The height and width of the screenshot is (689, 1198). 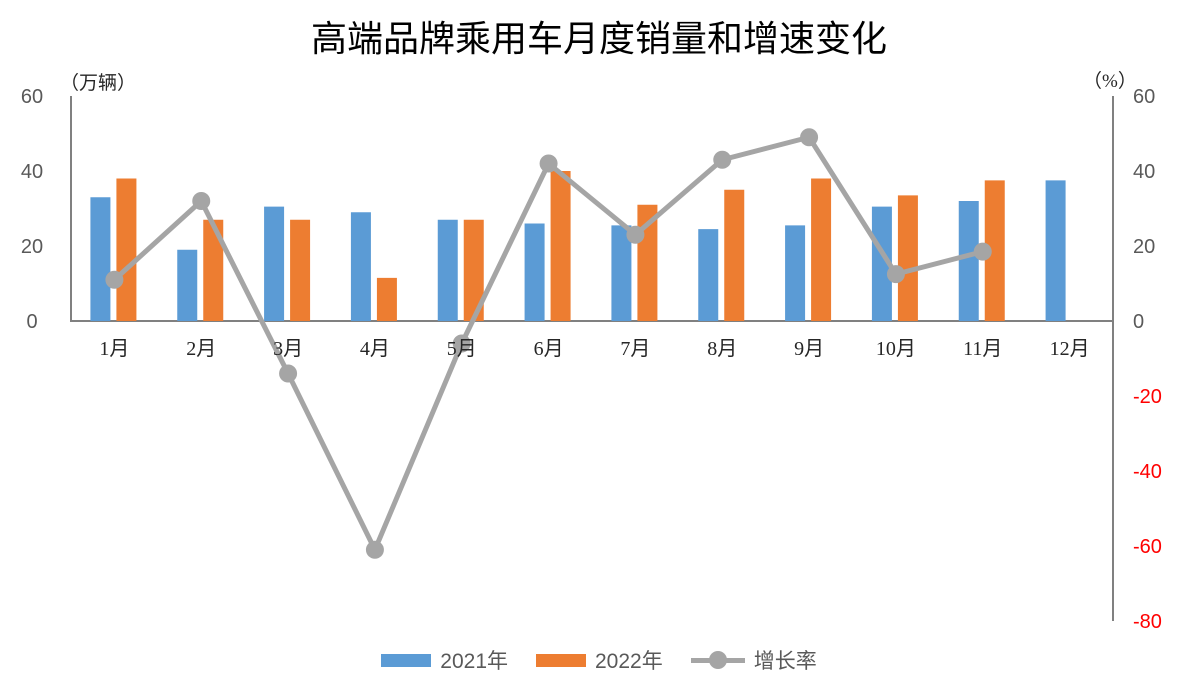 What do you see at coordinates (785, 661) in the screenshot?
I see `legend-label-growth: 增长率` at bounding box center [785, 661].